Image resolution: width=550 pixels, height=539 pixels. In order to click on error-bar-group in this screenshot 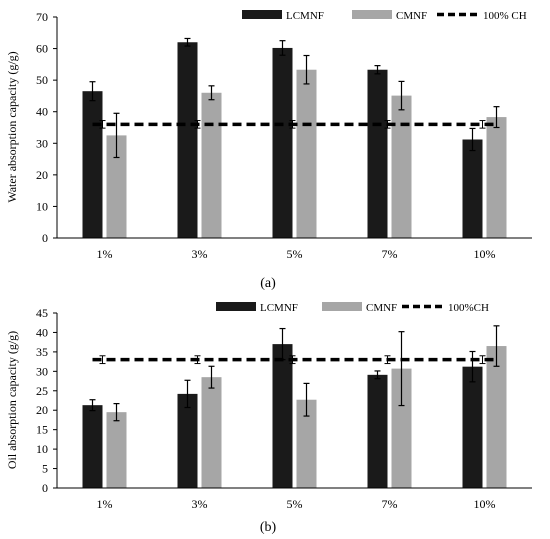, I will do `click(294, 373)`.